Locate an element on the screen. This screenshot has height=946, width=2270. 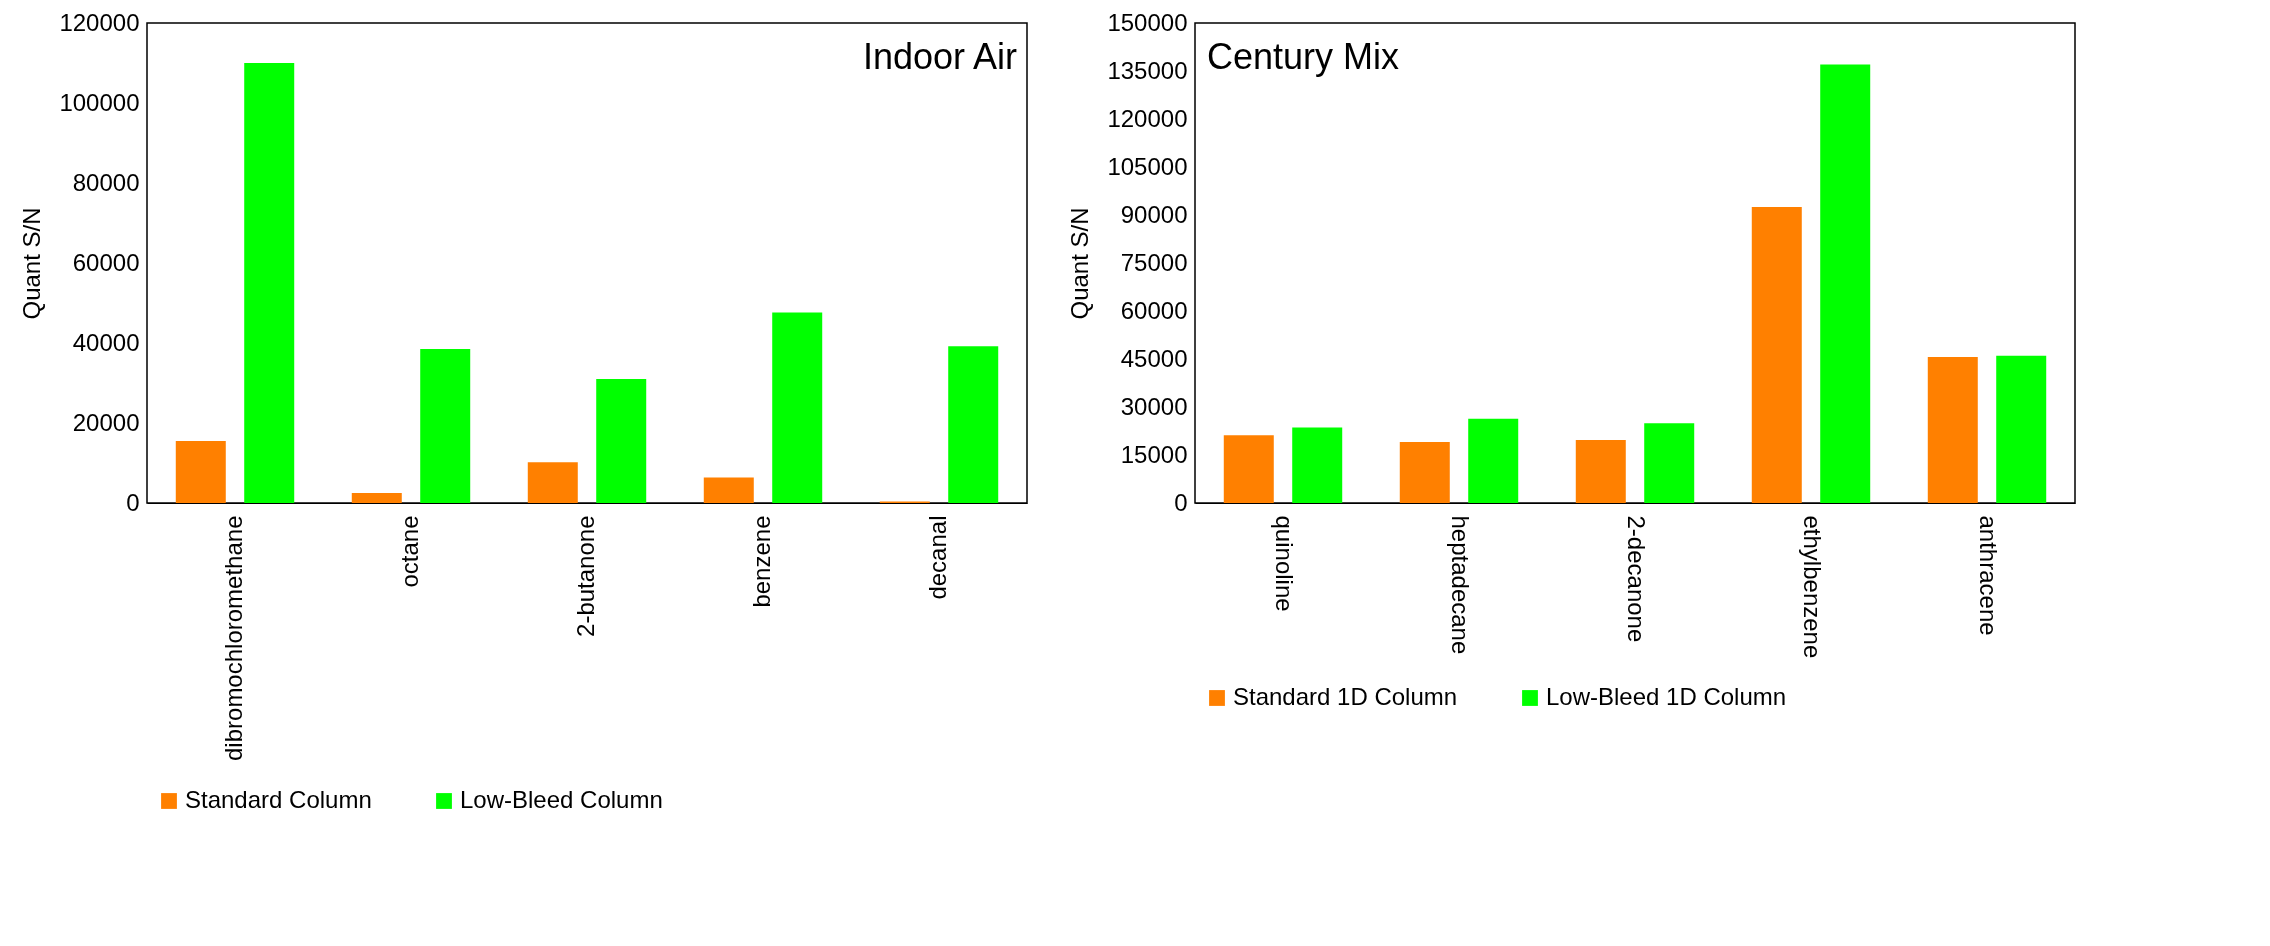
x-tick-label: benzene is located at coordinates (761, 561).